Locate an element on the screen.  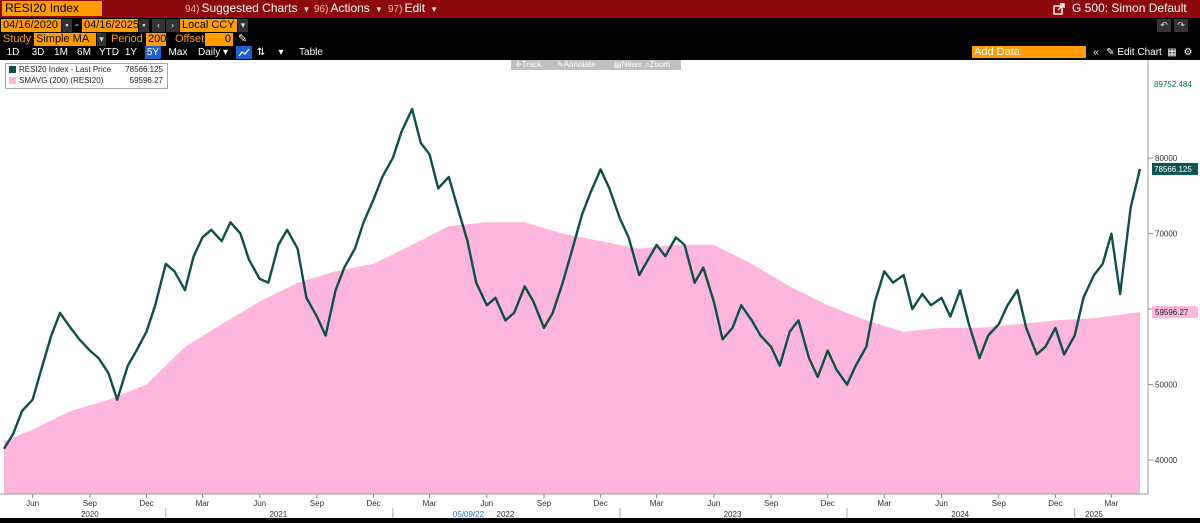
actions-menu: 96) Actions ▼ is located at coordinates (348, 8).